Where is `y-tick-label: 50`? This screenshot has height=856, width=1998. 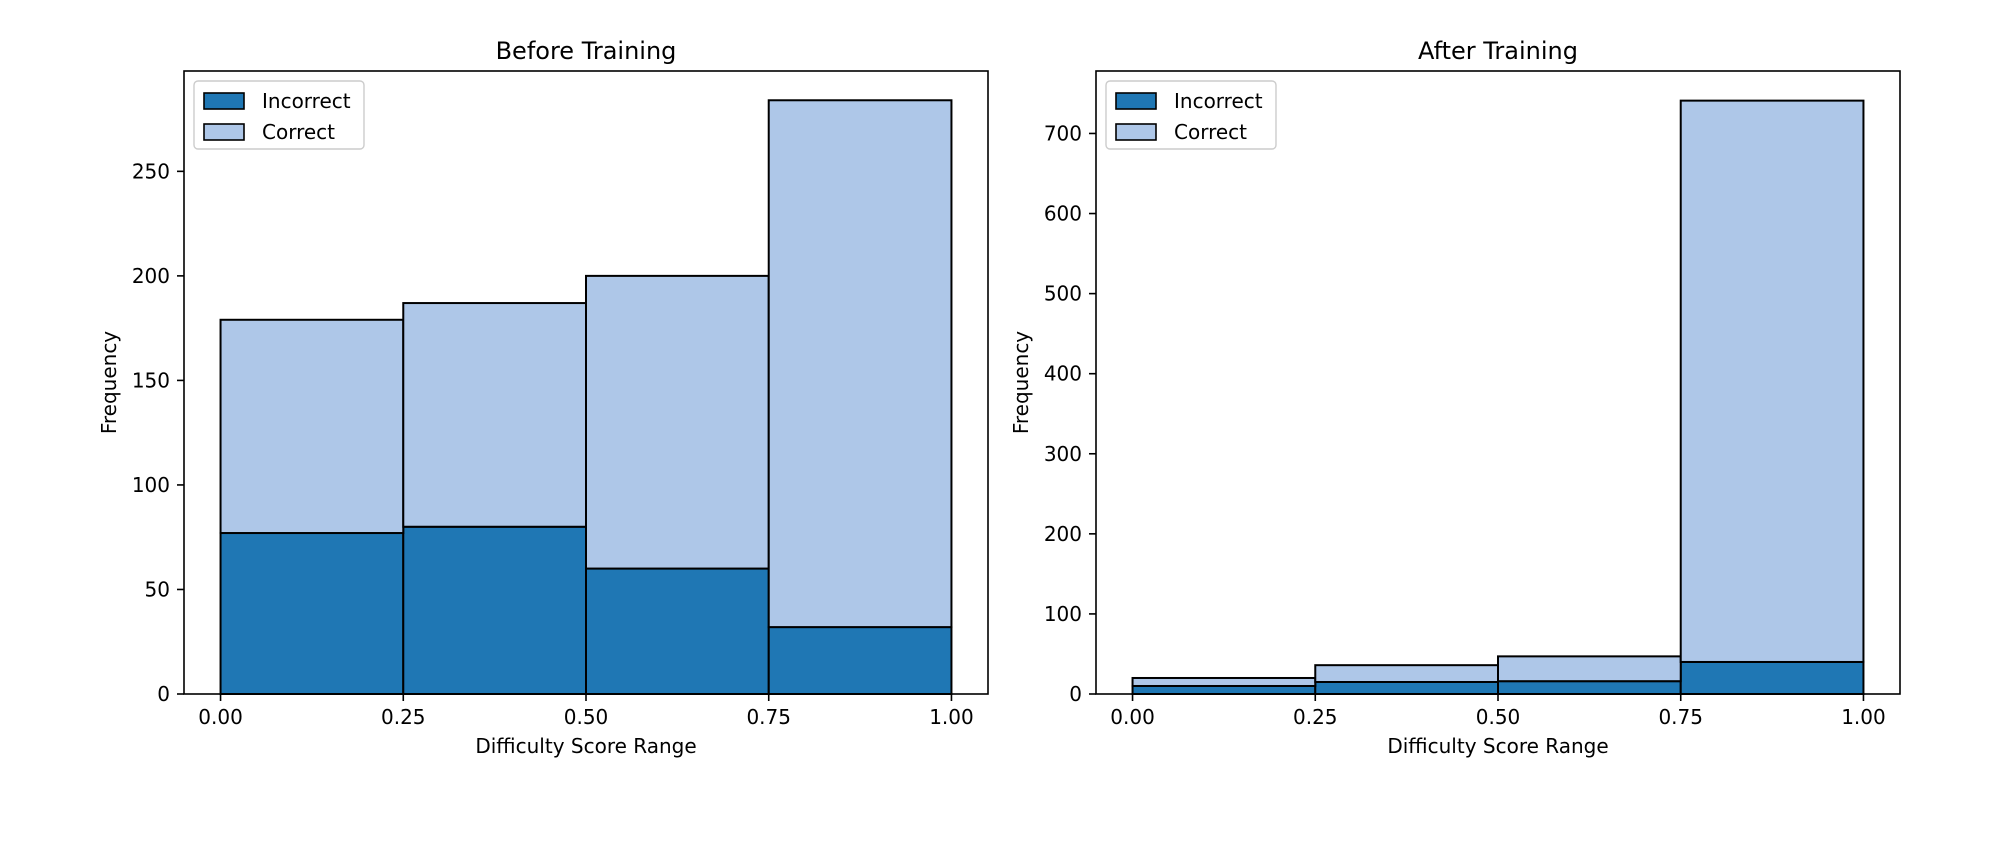
y-tick-label: 50 is located at coordinates (157, 589).